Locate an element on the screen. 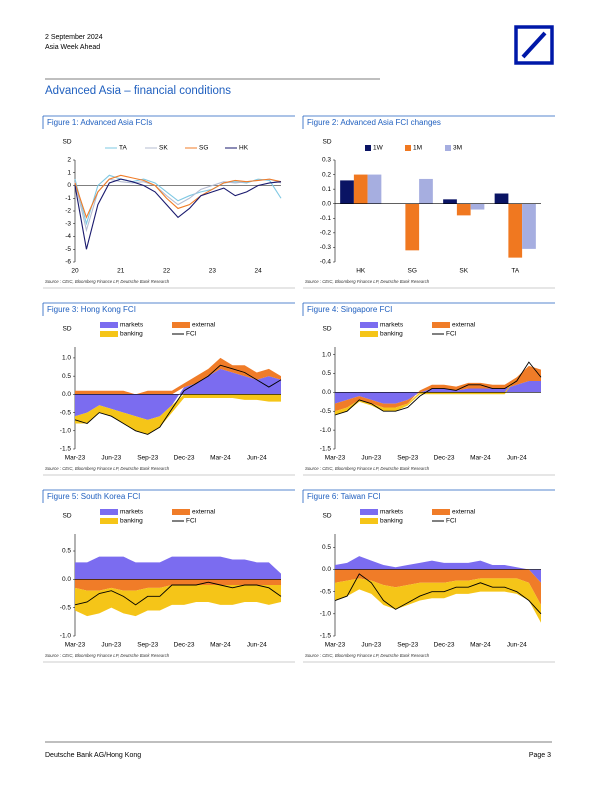 Image resolution: width=595 pixels, height=793 pixels. x-tick-label: SK is located at coordinates (463, 271).